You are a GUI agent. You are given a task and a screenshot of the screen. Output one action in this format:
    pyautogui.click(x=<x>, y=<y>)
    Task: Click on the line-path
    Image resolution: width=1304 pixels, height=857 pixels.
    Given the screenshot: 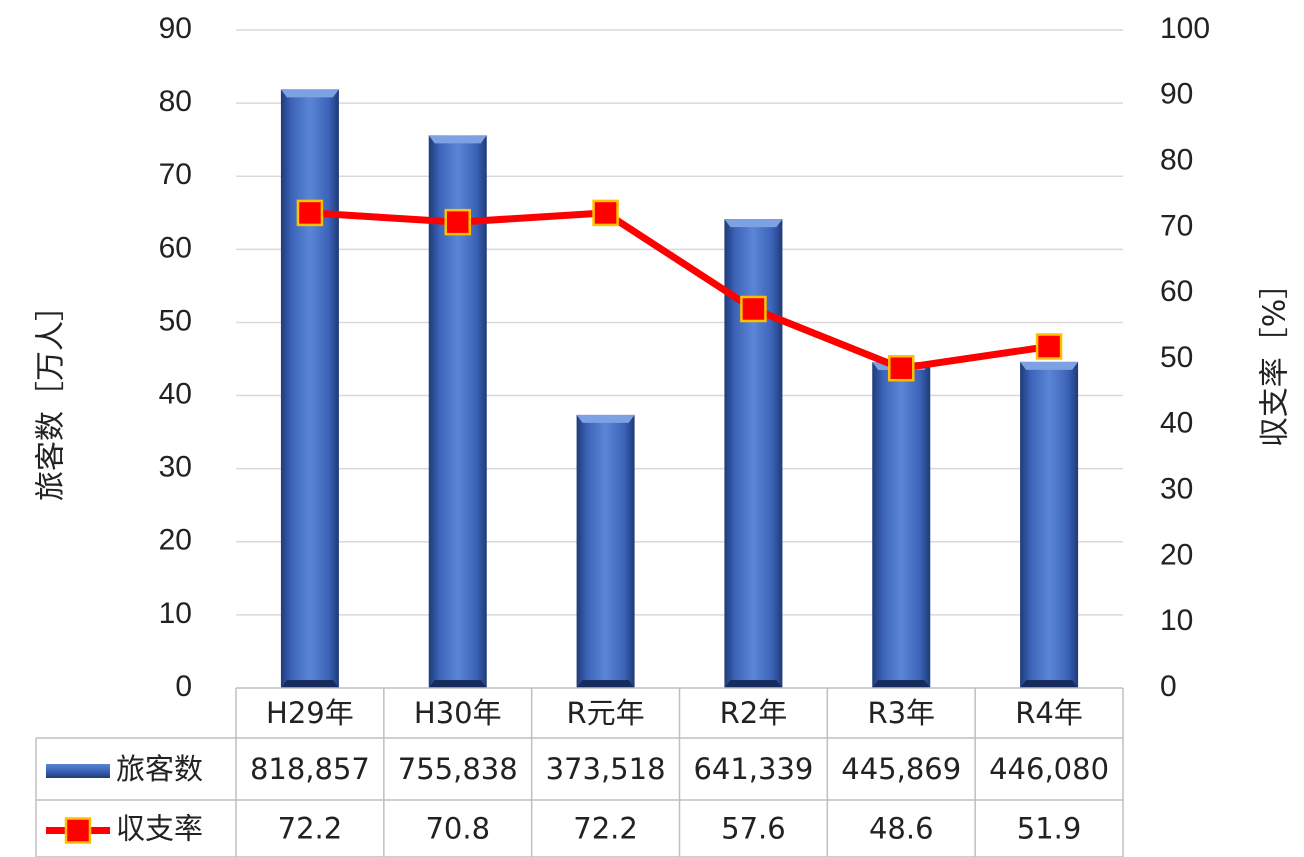 What is the action you would take?
    pyautogui.click(x=679, y=290)
    